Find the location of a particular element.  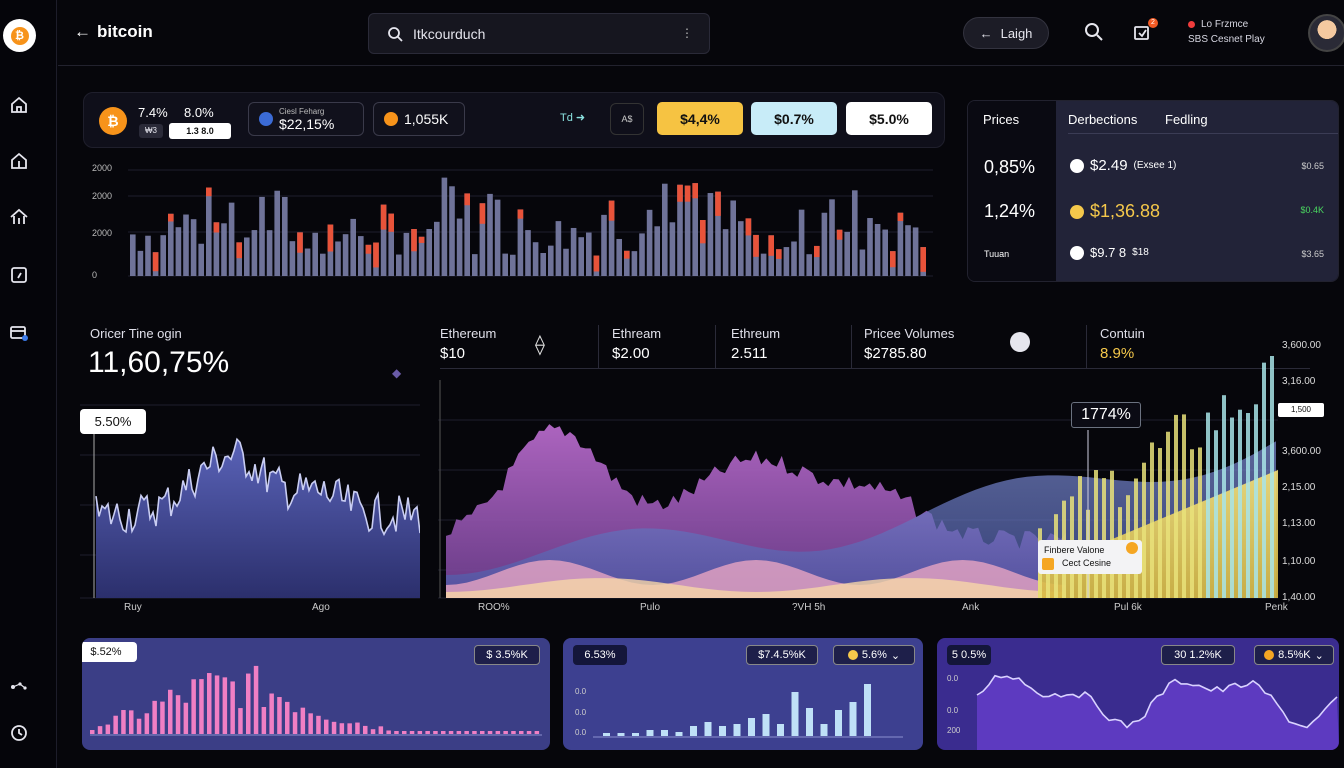

price-row-3: $9.7 8 $18 is located at coordinates (1109, 252).